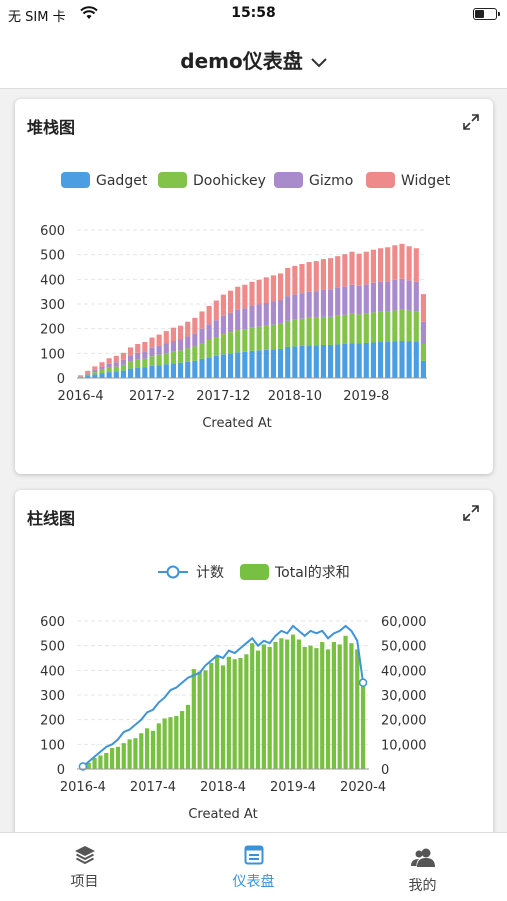 The width and height of the screenshot is (507, 901). Describe the element at coordinates (61, 379) in the screenshot. I see `y-tick-label: 0` at that location.